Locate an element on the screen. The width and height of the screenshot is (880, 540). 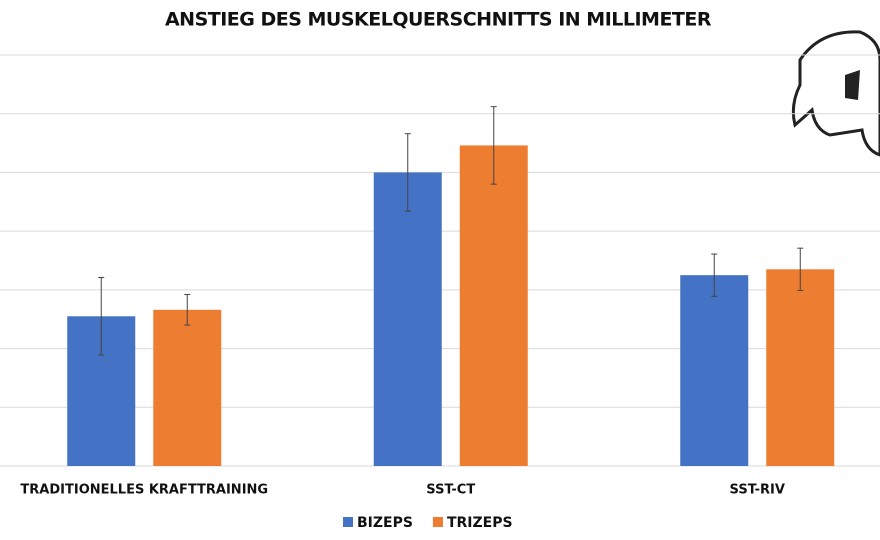
x-tick-label: SST-CT is located at coordinates (450, 490).